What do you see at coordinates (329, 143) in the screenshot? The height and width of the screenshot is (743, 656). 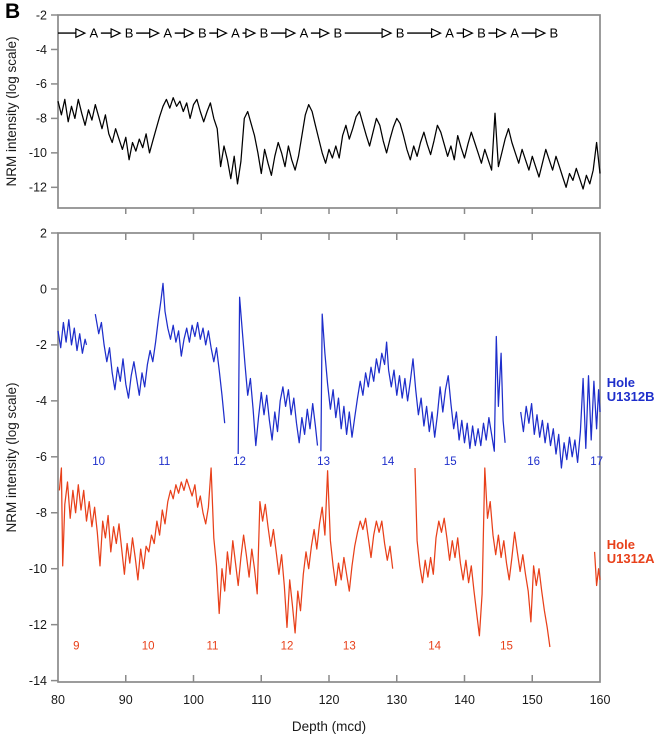 I see `series-line-nrm-spliced-record` at bounding box center [329, 143].